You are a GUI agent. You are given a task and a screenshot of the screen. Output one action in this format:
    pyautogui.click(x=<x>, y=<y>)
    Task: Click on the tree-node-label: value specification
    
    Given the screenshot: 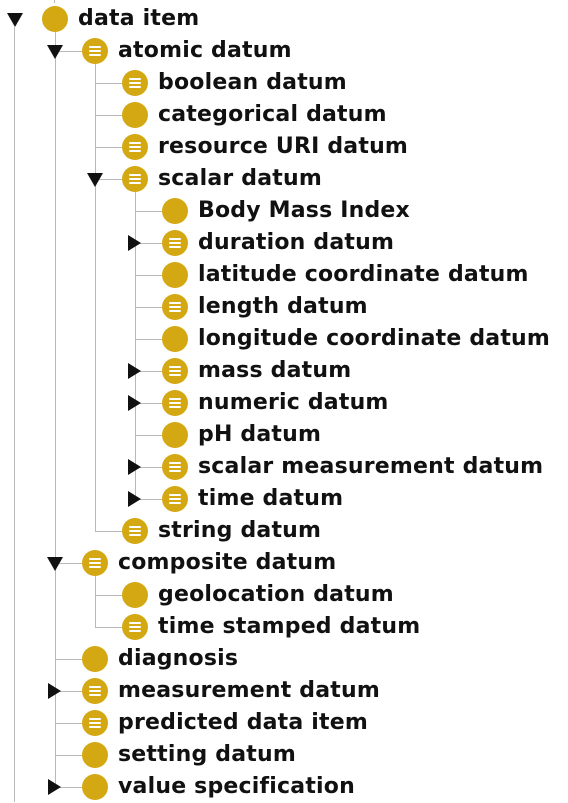 What is the action you would take?
    pyautogui.click(x=236, y=786)
    